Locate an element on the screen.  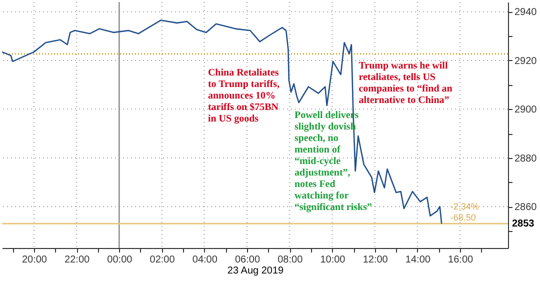
y-tick-label: 2900 is located at coordinates (526, 110).